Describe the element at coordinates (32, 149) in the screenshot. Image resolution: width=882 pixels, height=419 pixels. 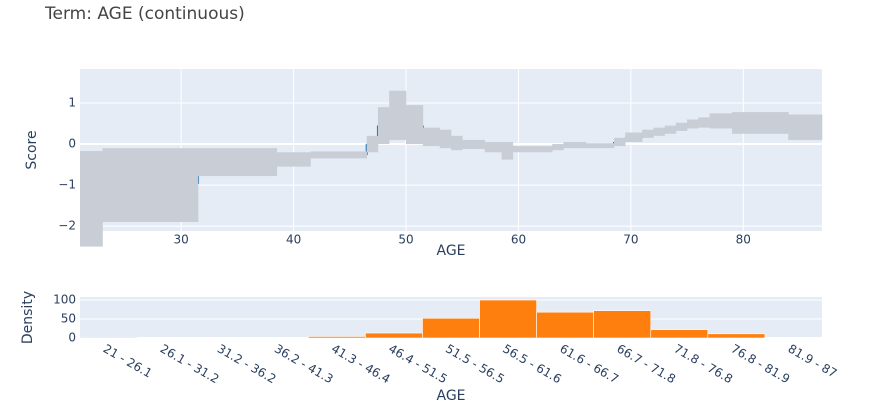
I see `y-axis-title: Score` at that location.